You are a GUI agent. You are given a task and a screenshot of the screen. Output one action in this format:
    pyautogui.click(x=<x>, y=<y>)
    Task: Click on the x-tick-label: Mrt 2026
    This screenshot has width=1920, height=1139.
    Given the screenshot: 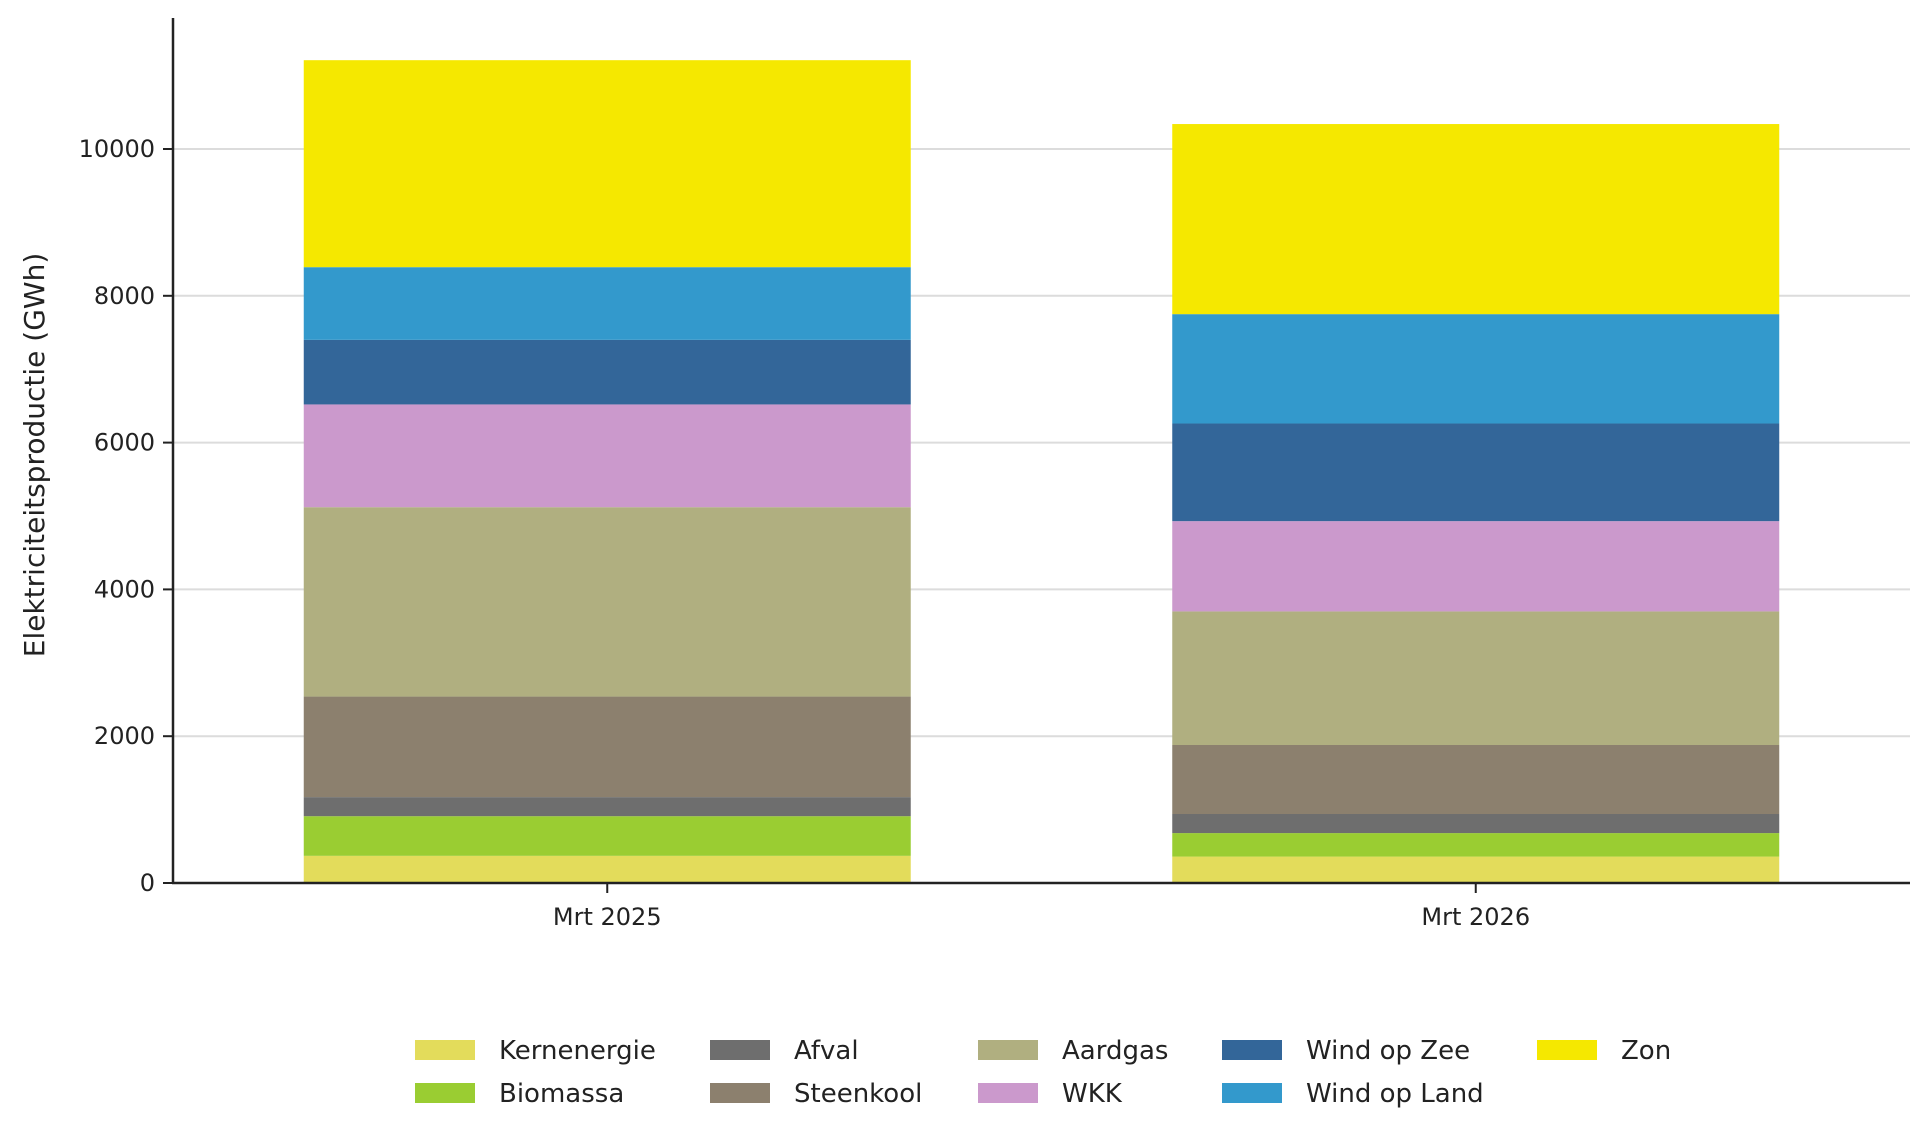 What is the action you would take?
    pyautogui.click(x=1475, y=917)
    